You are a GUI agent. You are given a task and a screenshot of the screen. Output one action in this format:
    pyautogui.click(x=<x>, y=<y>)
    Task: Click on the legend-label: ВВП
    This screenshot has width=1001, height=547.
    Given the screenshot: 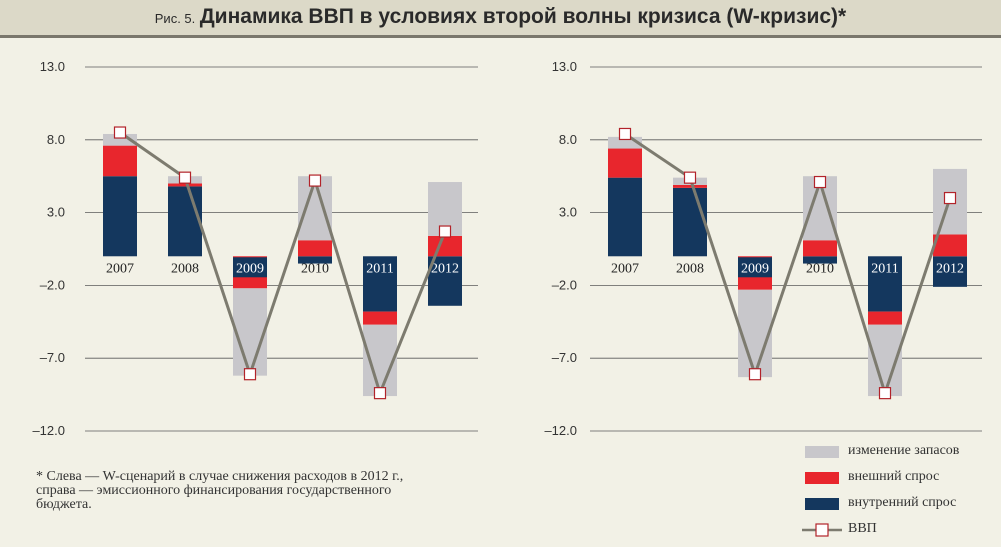 What is the action you would take?
    pyautogui.click(x=862, y=528)
    